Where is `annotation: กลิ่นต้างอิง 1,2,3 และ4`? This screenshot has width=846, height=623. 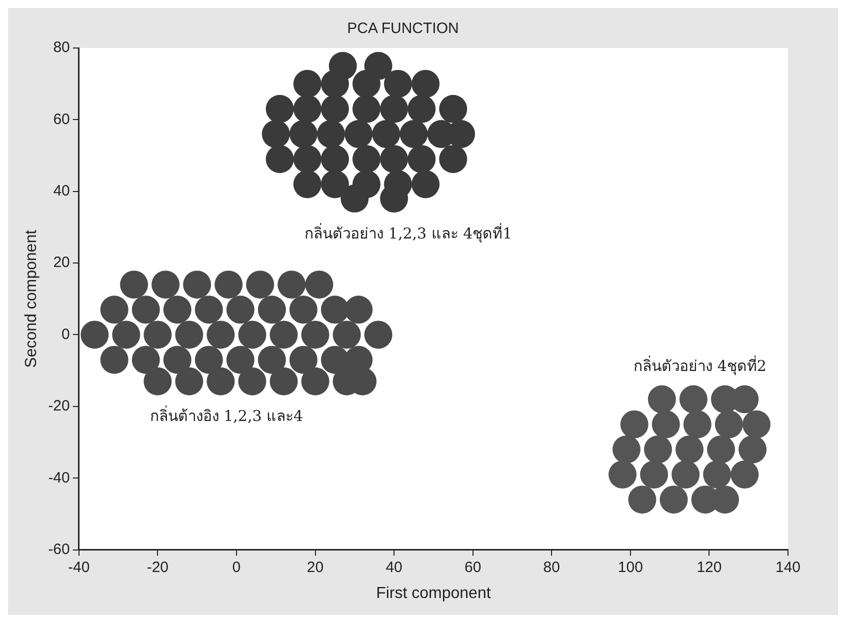
annotation: กลิ่นต้างอิง 1,2,3 และ4 is located at coordinates (227, 415).